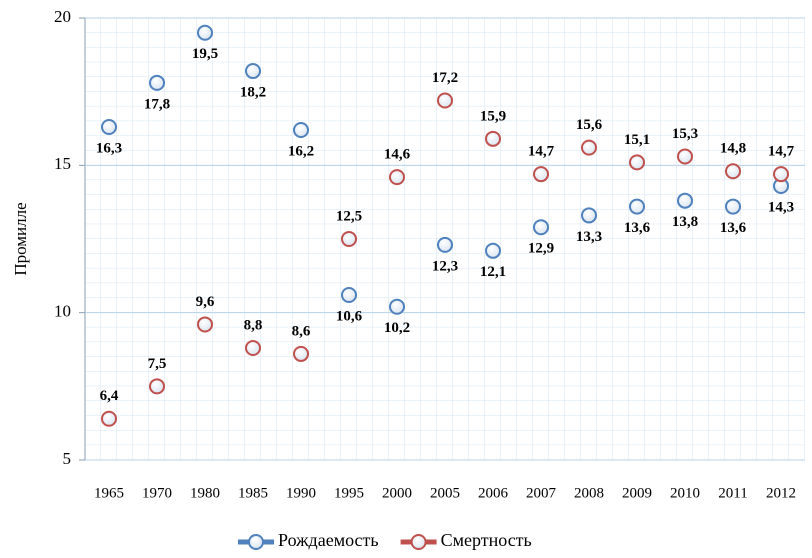  I want to click on value-label: 10,6, so click(349, 316).